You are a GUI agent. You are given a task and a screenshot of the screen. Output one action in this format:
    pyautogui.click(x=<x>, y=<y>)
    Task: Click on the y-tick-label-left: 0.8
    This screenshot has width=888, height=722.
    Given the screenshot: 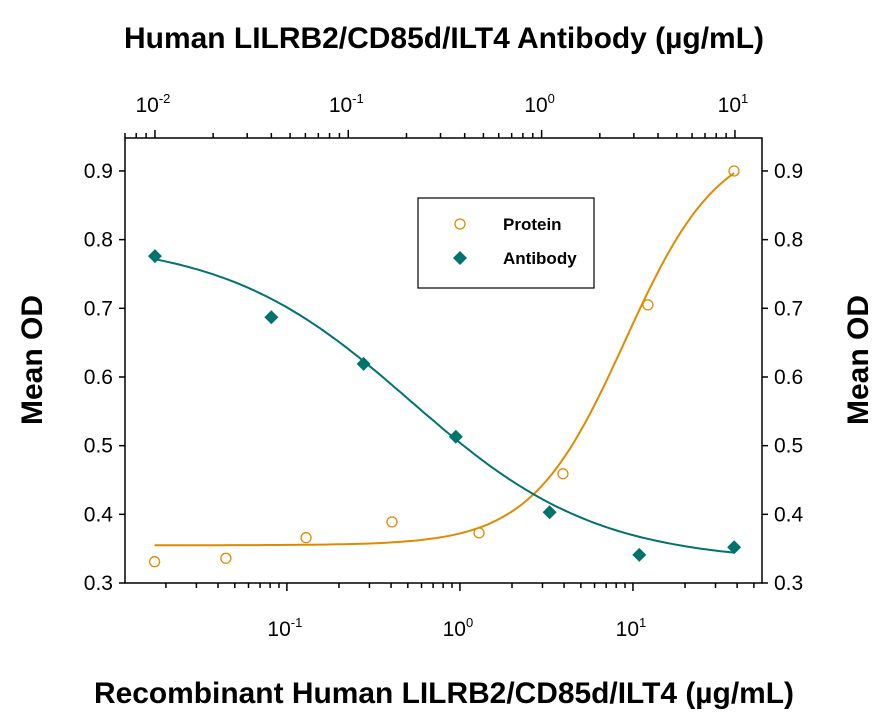 What is the action you would take?
    pyautogui.click(x=98, y=240)
    